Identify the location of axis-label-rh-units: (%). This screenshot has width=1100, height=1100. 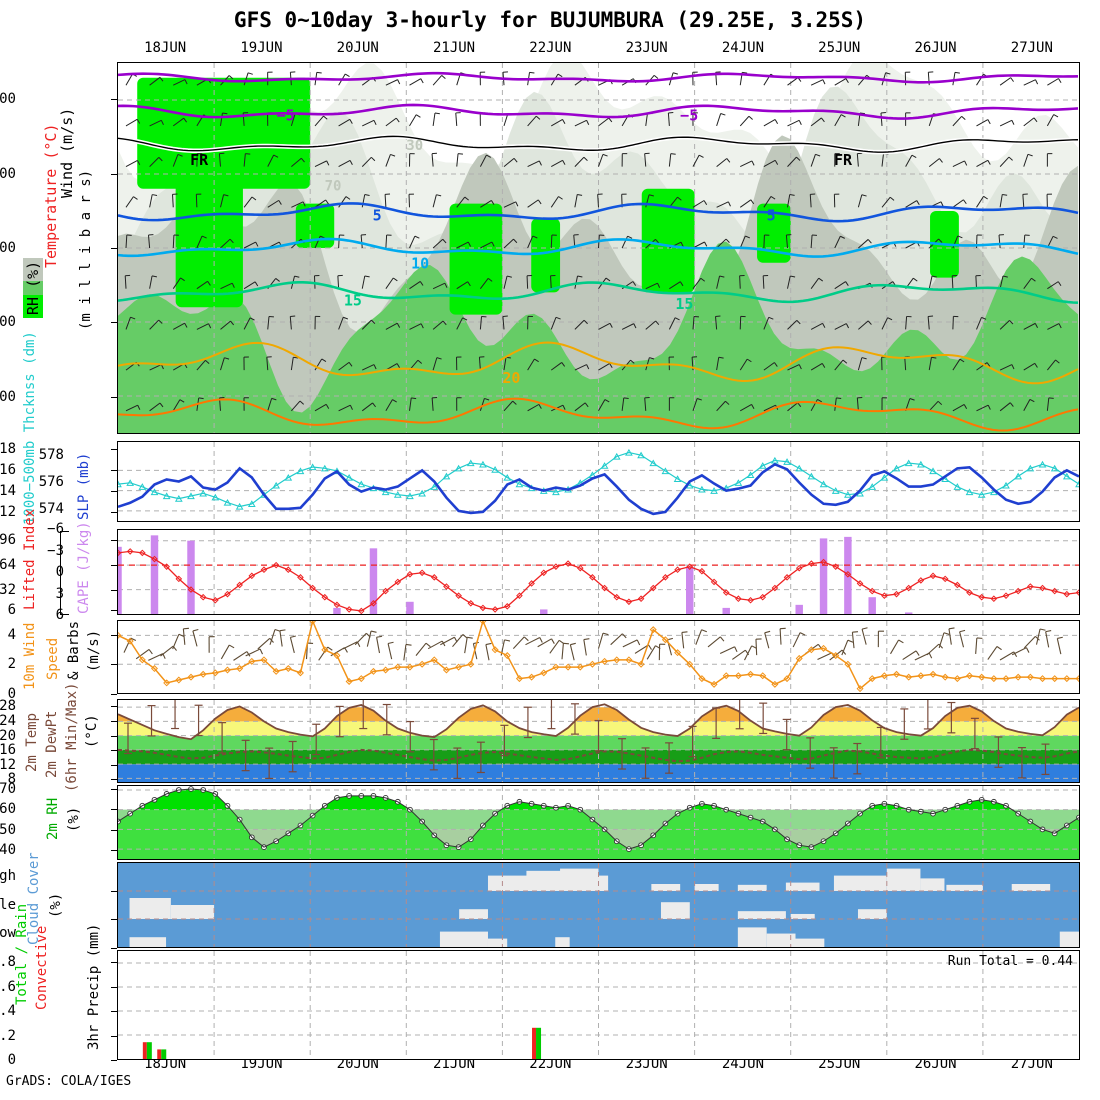
(74, 819).